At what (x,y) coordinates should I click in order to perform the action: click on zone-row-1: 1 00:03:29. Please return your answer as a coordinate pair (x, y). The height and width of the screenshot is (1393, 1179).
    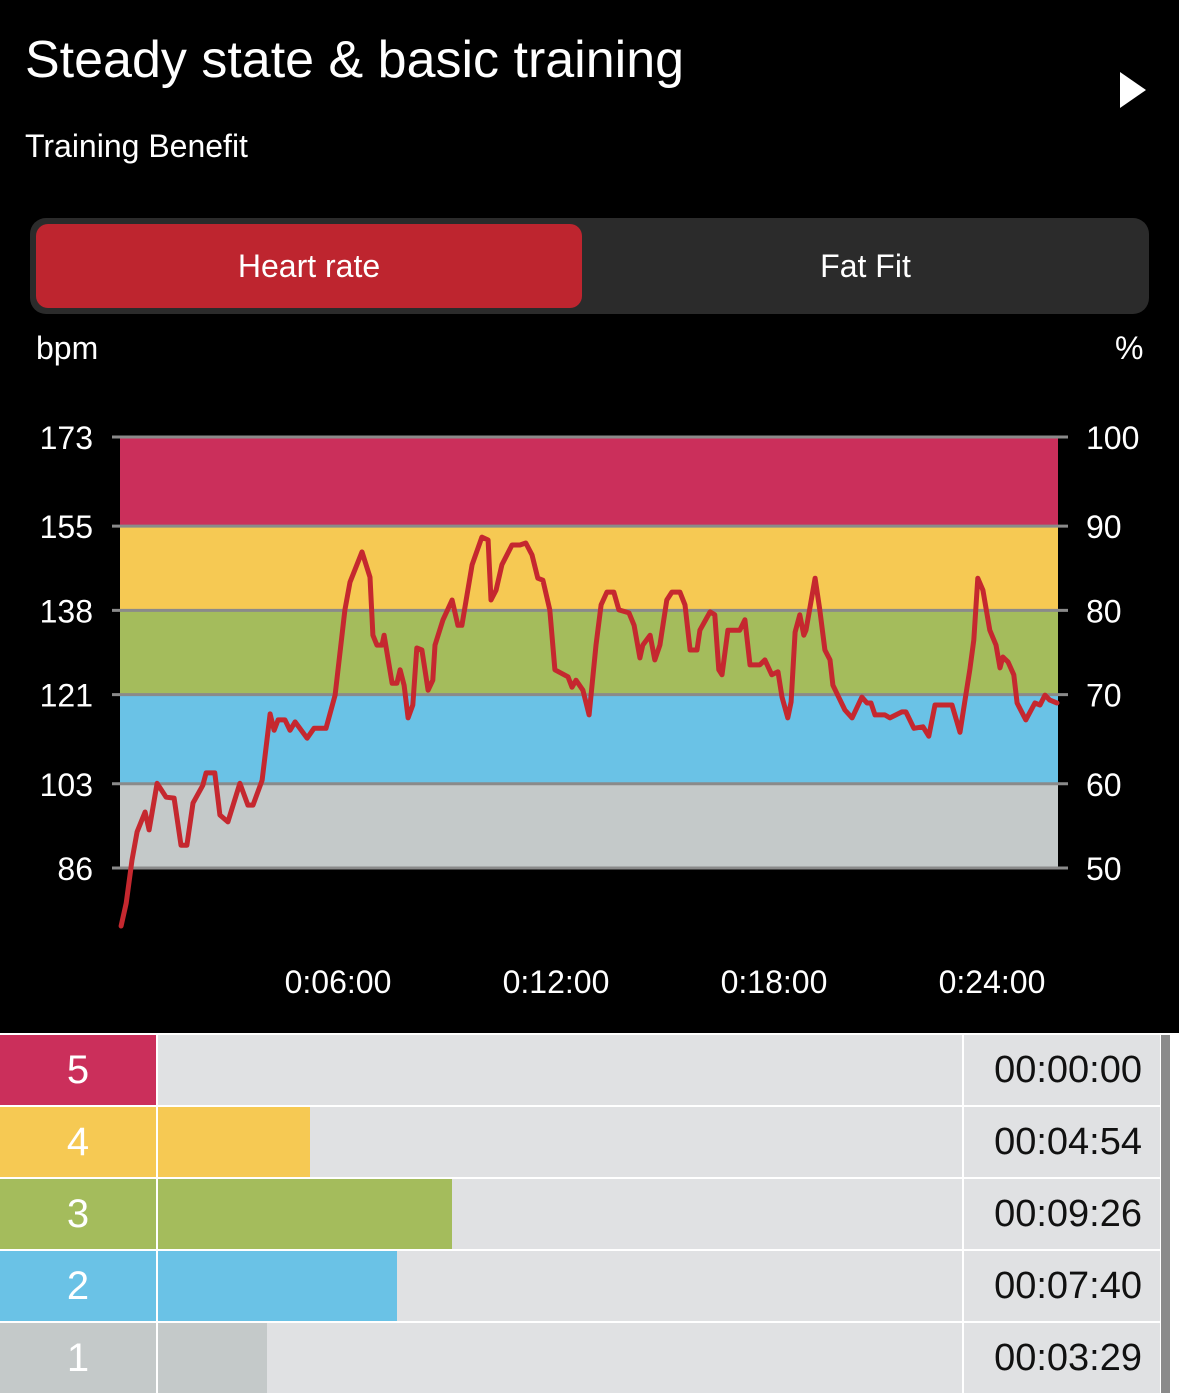
    Looking at the image, I should click on (580, 1358).